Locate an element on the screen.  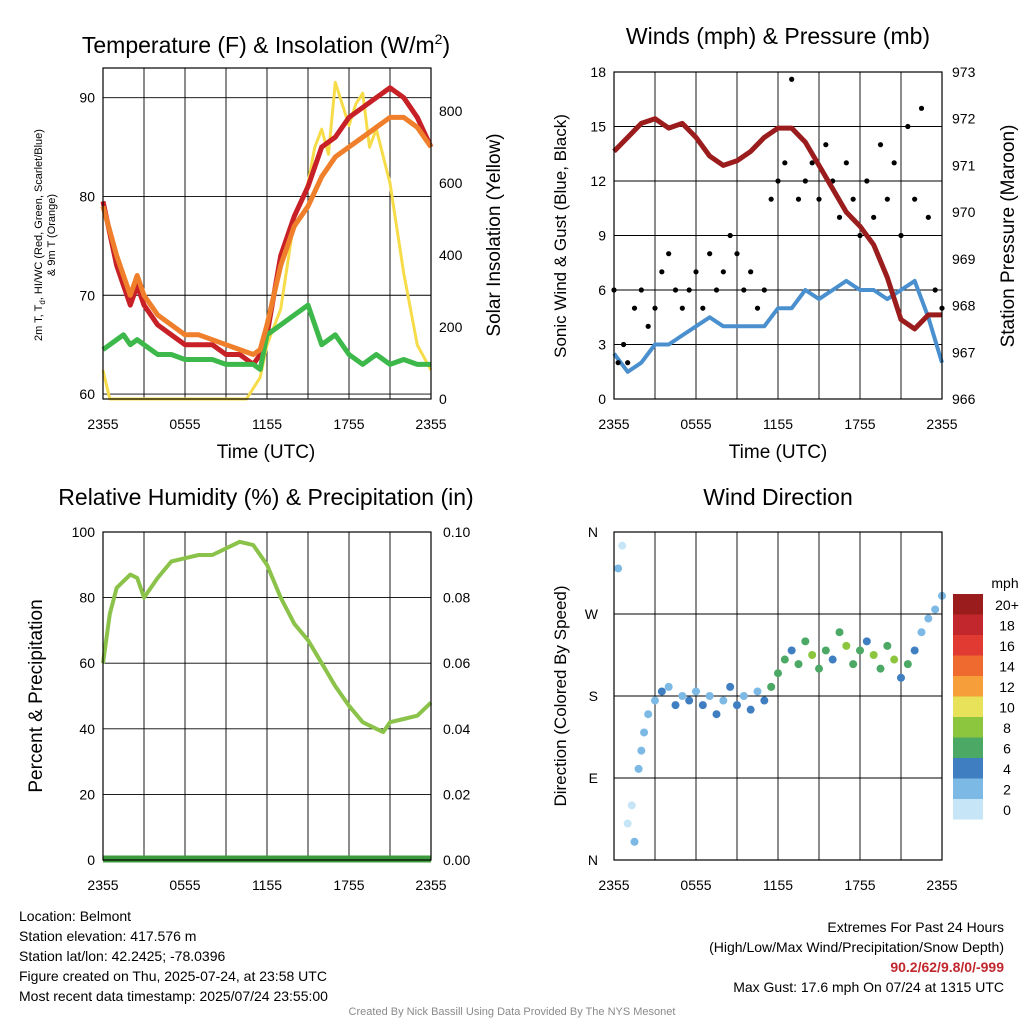
humidity-grid is located at coordinates (267, 696).